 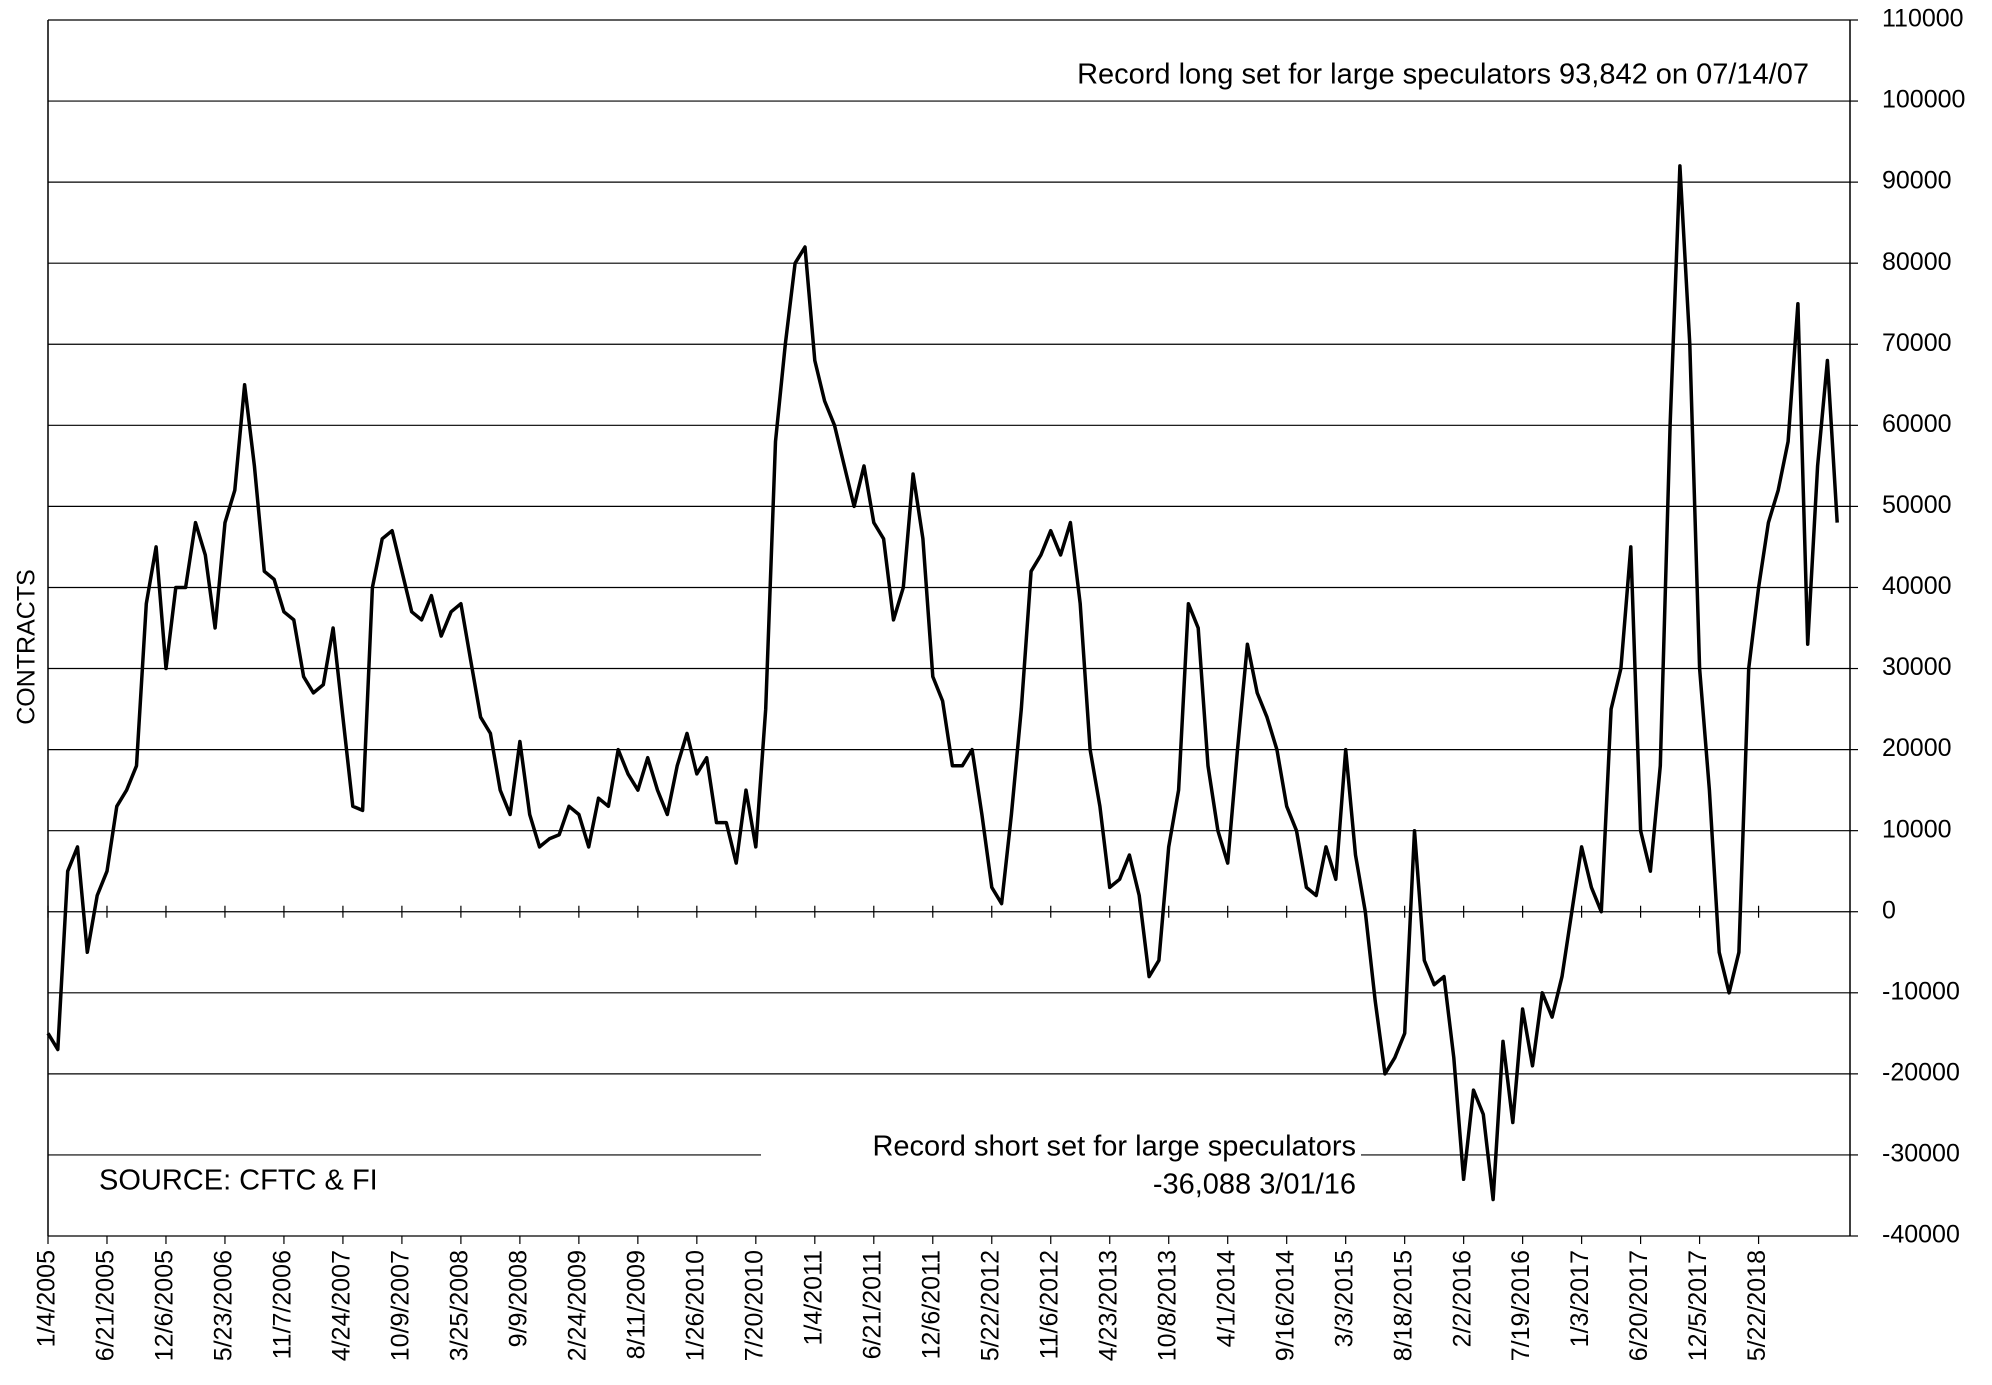 What do you see at coordinates (1049, 1304) in the screenshot?
I see `x-tick-label: 11/6/2012` at bounding box center [1049, 1304].